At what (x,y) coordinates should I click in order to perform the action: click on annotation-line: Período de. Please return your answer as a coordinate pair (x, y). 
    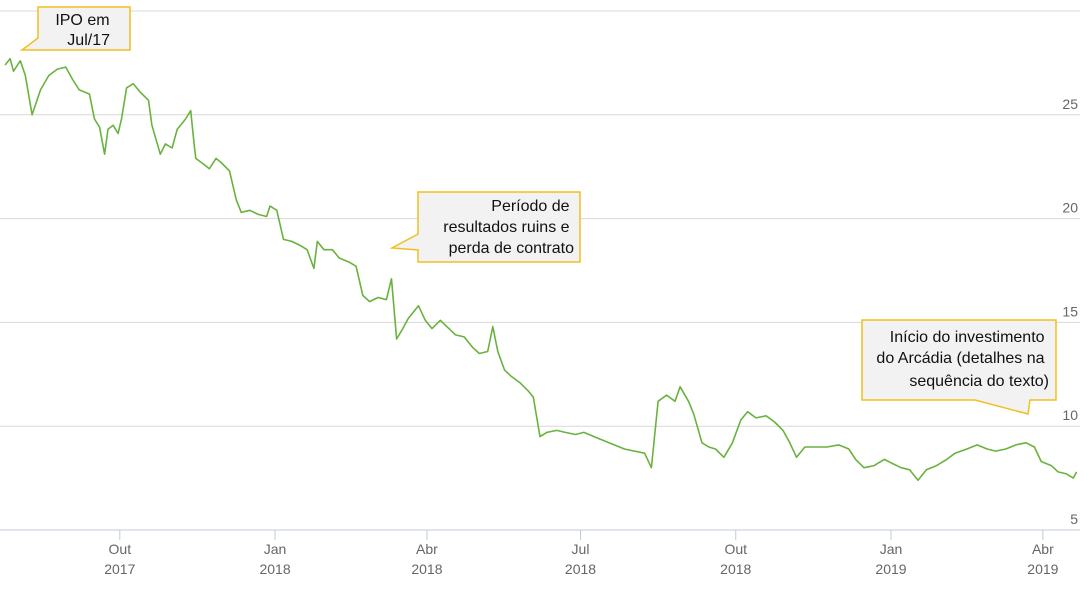
    Looking at the image, I should click on (530, 206).